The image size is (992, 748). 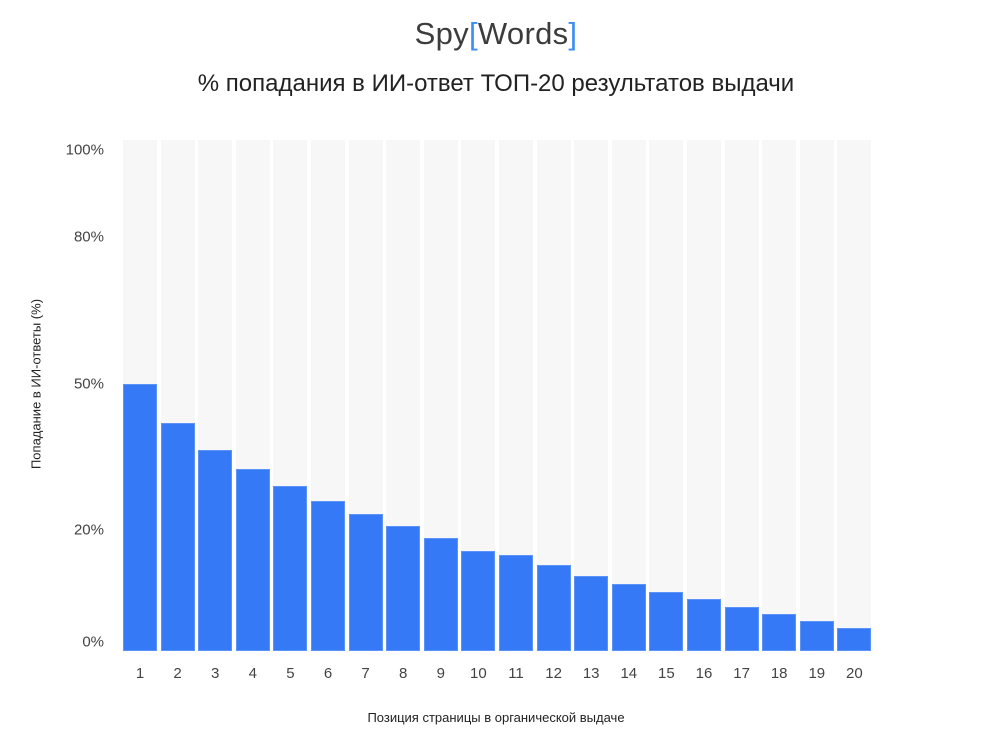 I want to click on brand-logo: Spy[Words], so click(x=496, y=34).